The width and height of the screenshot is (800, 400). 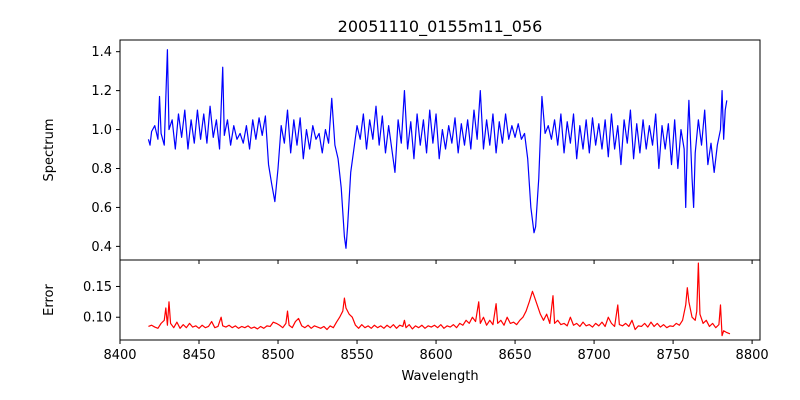 I want to click on chart-title: 20051110_0155m11_056, so click(x=440, y=27).